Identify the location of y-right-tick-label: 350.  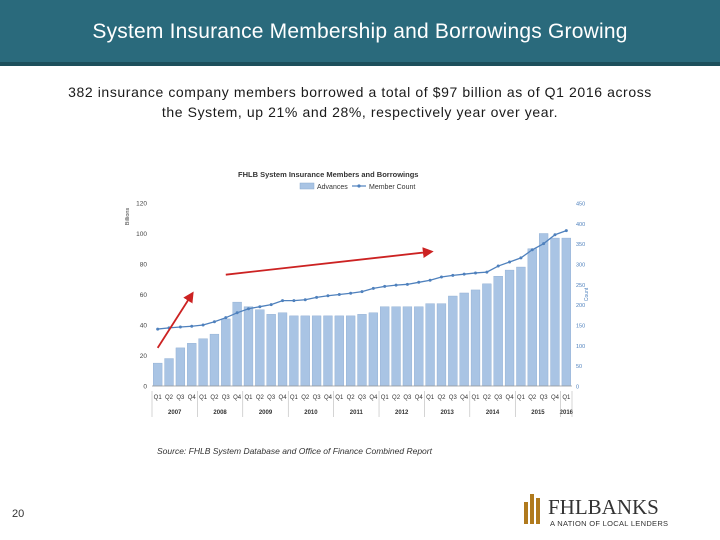
(580, 245).